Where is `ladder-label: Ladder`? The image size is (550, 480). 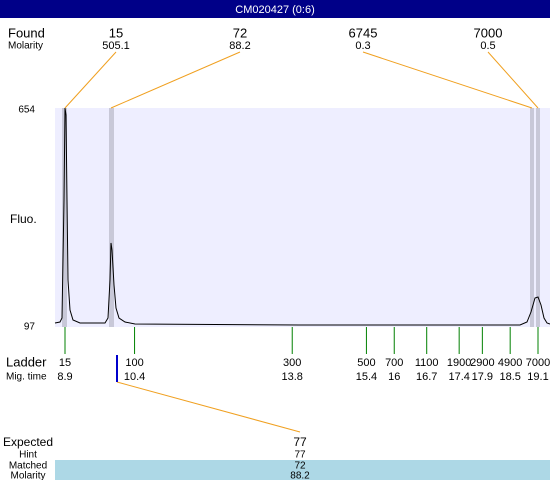
ladder-label: Ladder is located at coordinates (26, 361).